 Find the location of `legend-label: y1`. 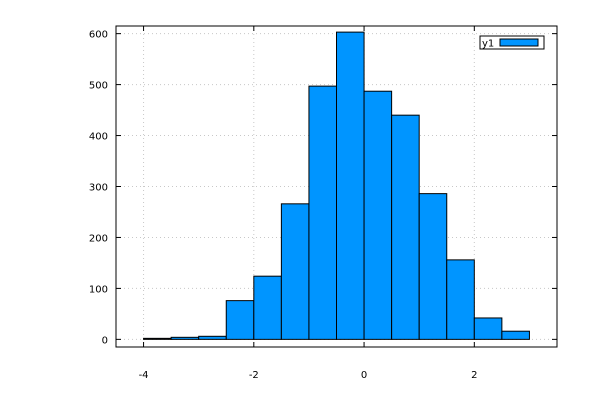

legend-label: y1 is located at coordinates (488, 44).